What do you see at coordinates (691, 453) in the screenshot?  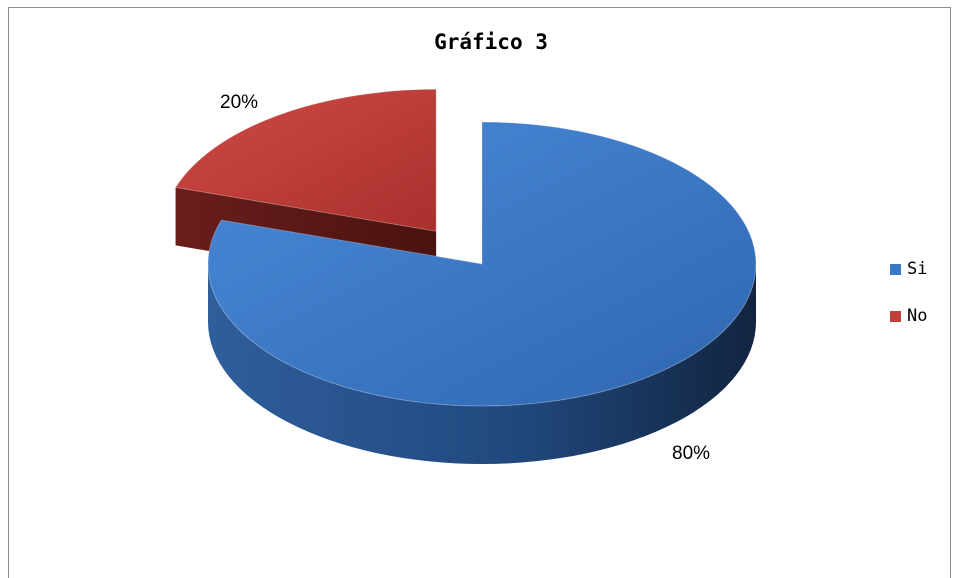 I see `data-label-si: 80%` at bounding box center [691, 453].